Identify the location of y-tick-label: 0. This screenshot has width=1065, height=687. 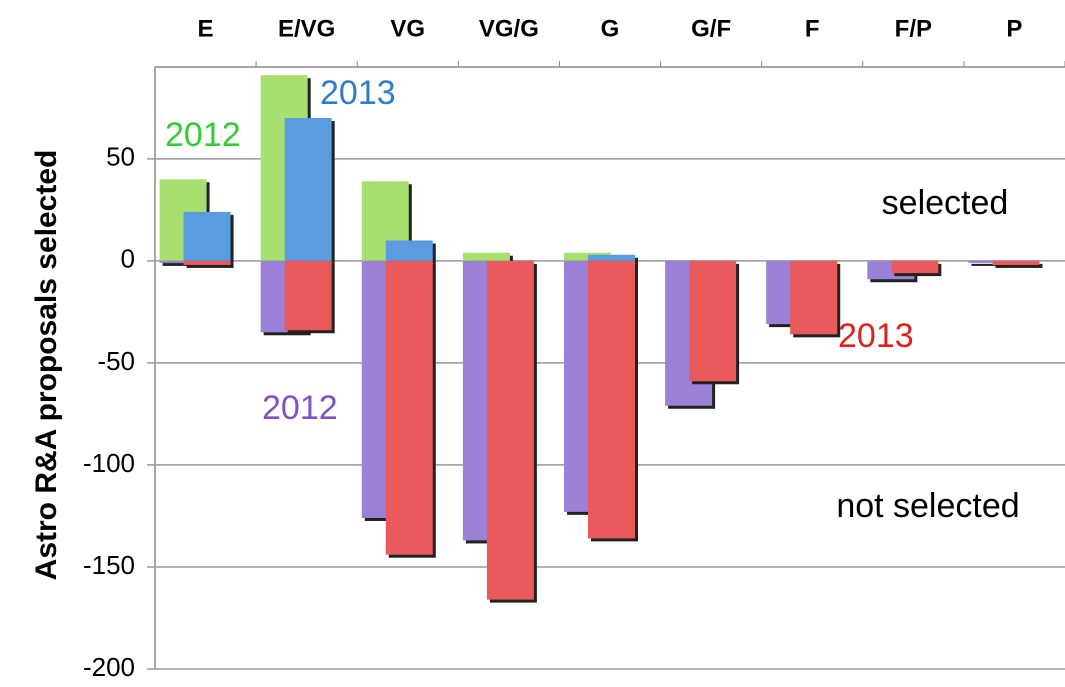
(128, 259).